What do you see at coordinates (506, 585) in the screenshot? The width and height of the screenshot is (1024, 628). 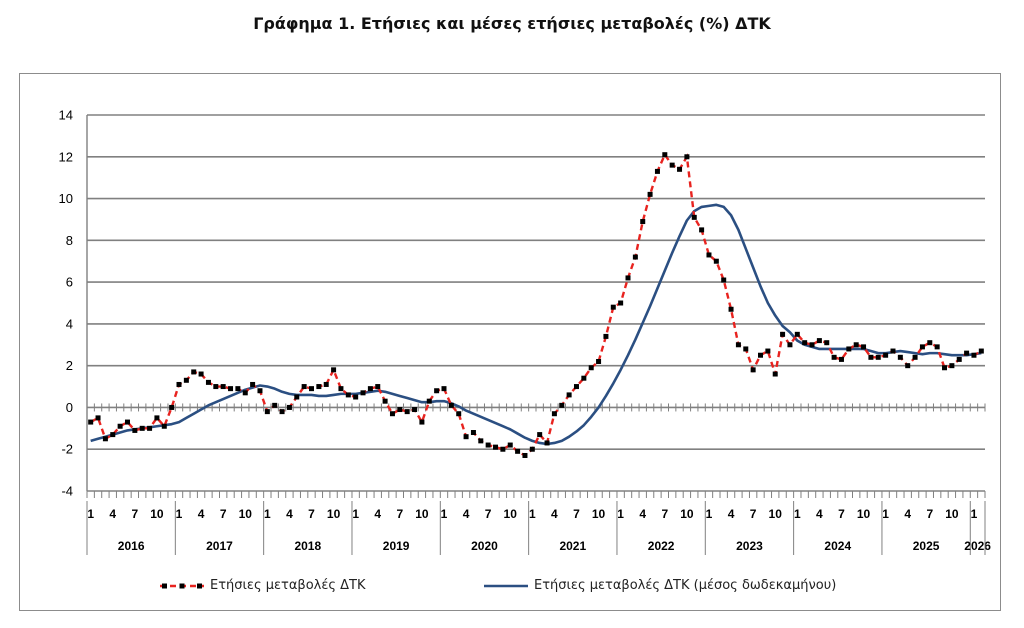 I see `legend-swatch-series2` at bounding box center [506, 585].